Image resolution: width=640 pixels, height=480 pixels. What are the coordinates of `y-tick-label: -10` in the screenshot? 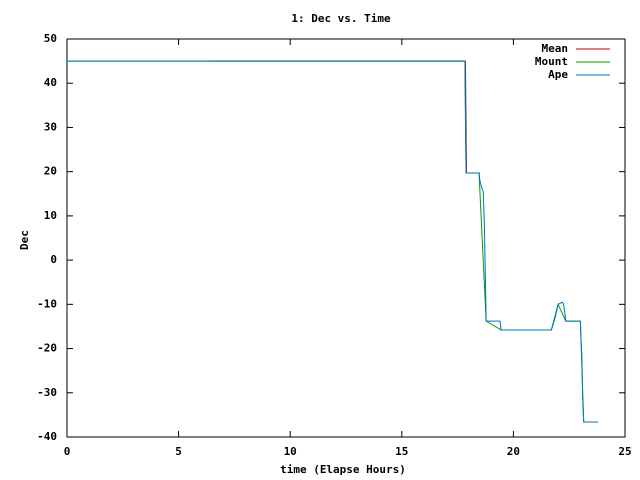 It's located at (47, 303).